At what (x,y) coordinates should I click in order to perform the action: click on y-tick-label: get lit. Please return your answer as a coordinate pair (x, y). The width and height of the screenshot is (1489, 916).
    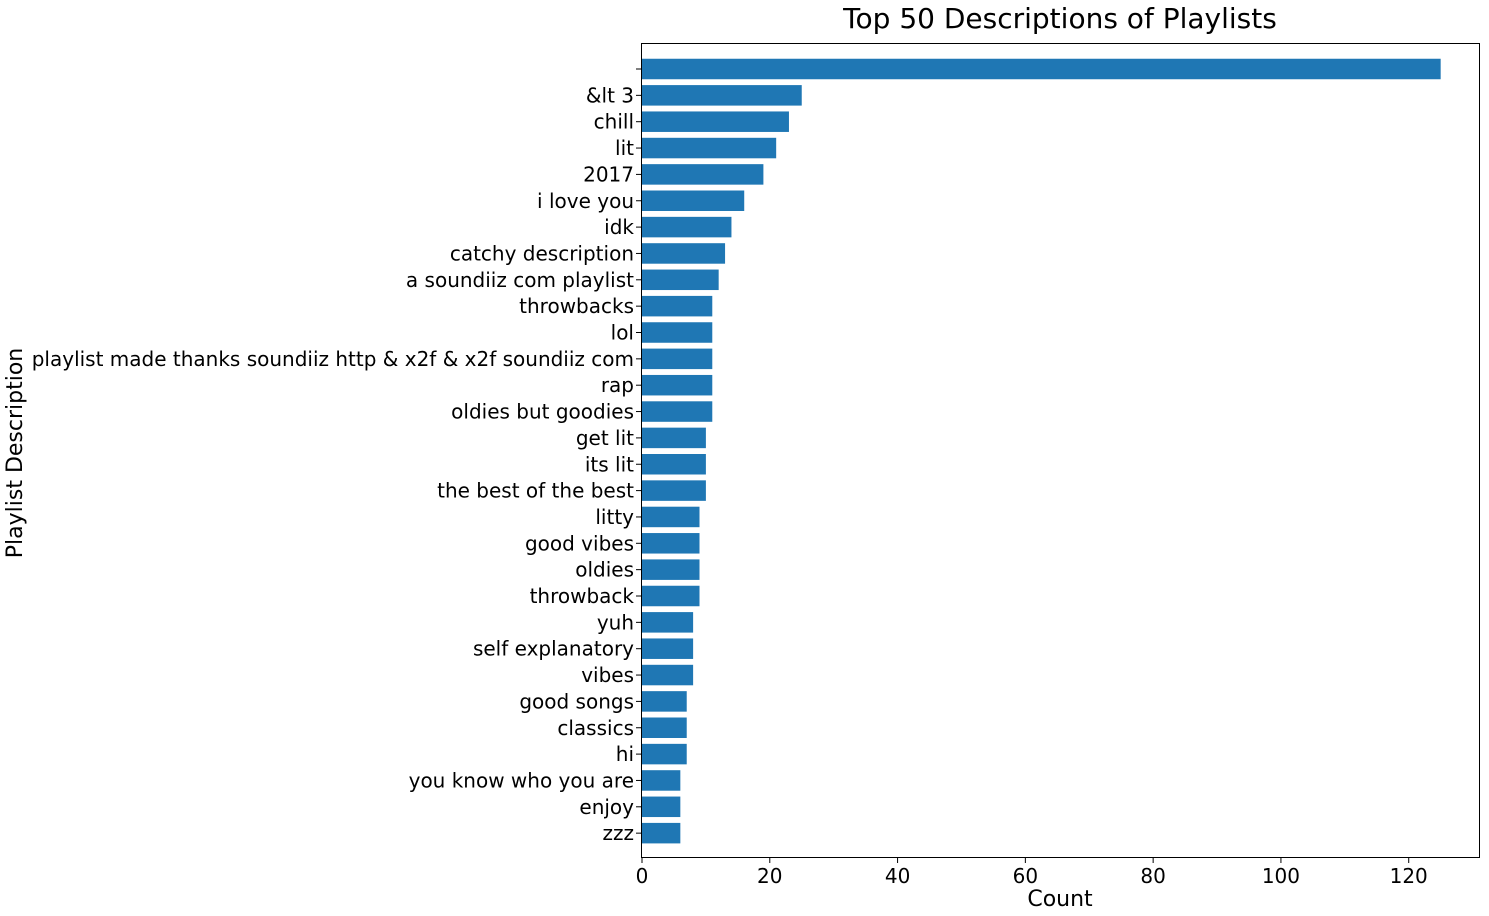
    Looking at the image, I should click on (605, 438).